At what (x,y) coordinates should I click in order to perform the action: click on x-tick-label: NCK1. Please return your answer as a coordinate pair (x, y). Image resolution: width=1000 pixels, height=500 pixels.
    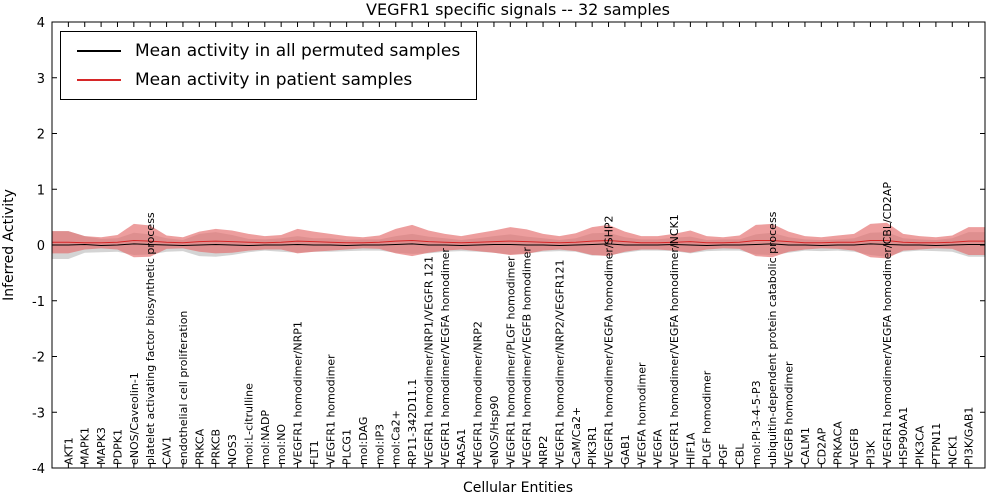
    Looking at the image, I should click on (952, 450).